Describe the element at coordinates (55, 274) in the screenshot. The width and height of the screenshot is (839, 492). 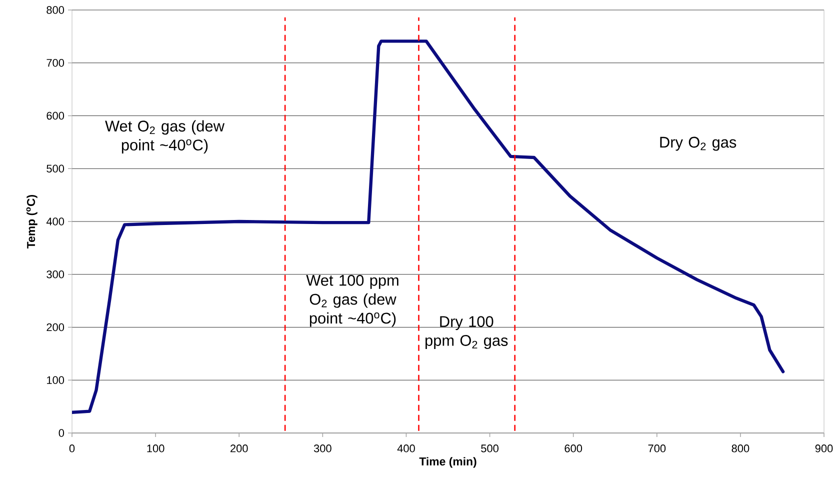
I see `y-tick-label: 300` at that location.